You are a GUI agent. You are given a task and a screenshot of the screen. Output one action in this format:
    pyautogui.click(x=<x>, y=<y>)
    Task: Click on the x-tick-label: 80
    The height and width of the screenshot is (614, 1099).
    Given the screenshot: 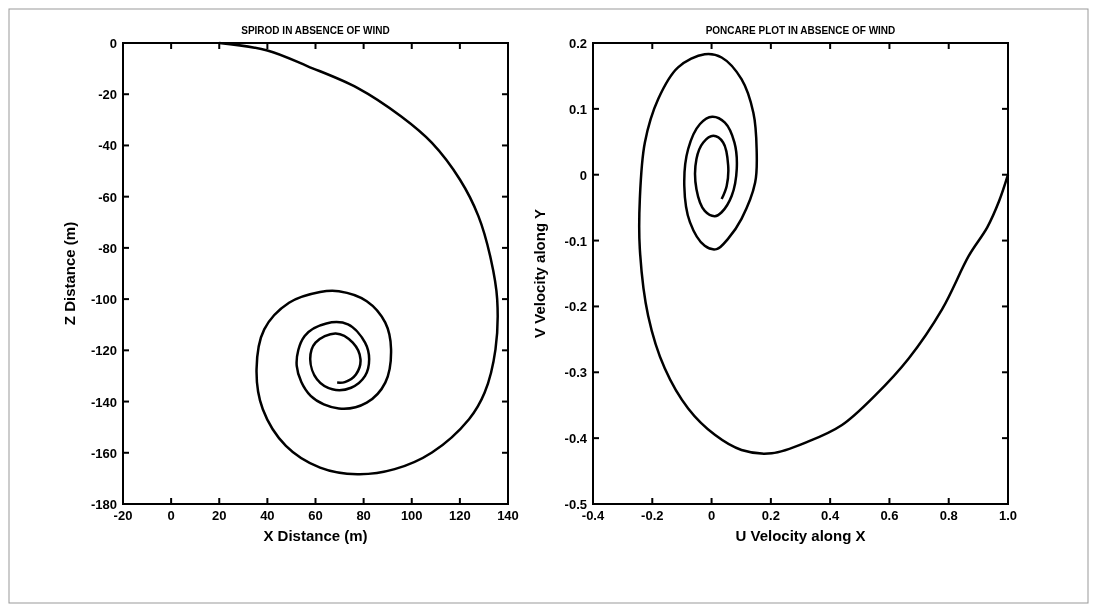 What is the action you would take?
    pyautogui.click(x=363, y=515)
    